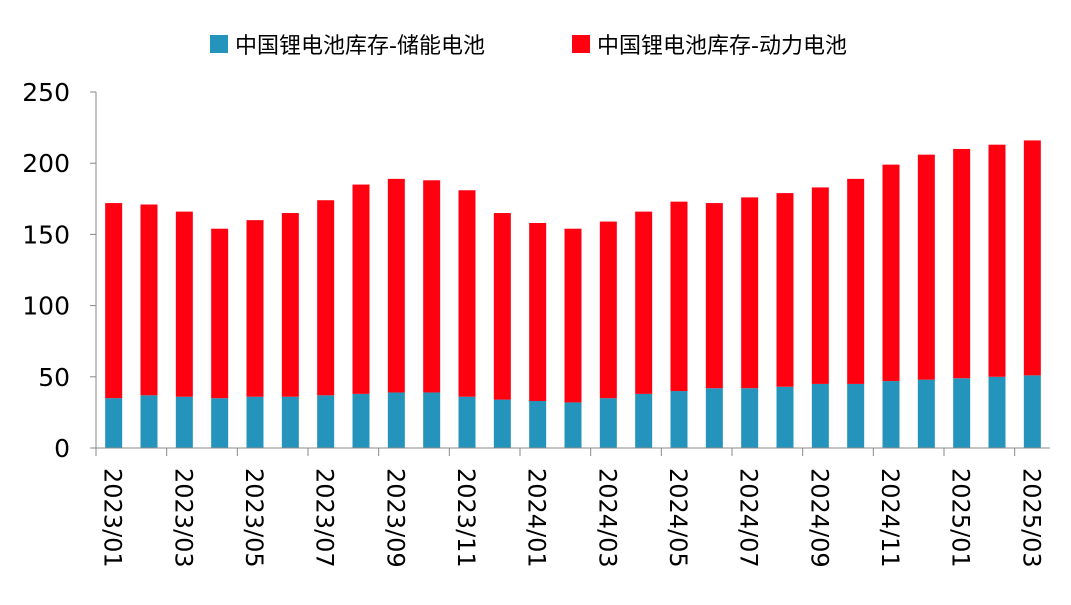 The width and height of the screenshot is (1071, 605). I want to click on legend-item: 中国锂电池库存-储能电池, so click(347, 46).